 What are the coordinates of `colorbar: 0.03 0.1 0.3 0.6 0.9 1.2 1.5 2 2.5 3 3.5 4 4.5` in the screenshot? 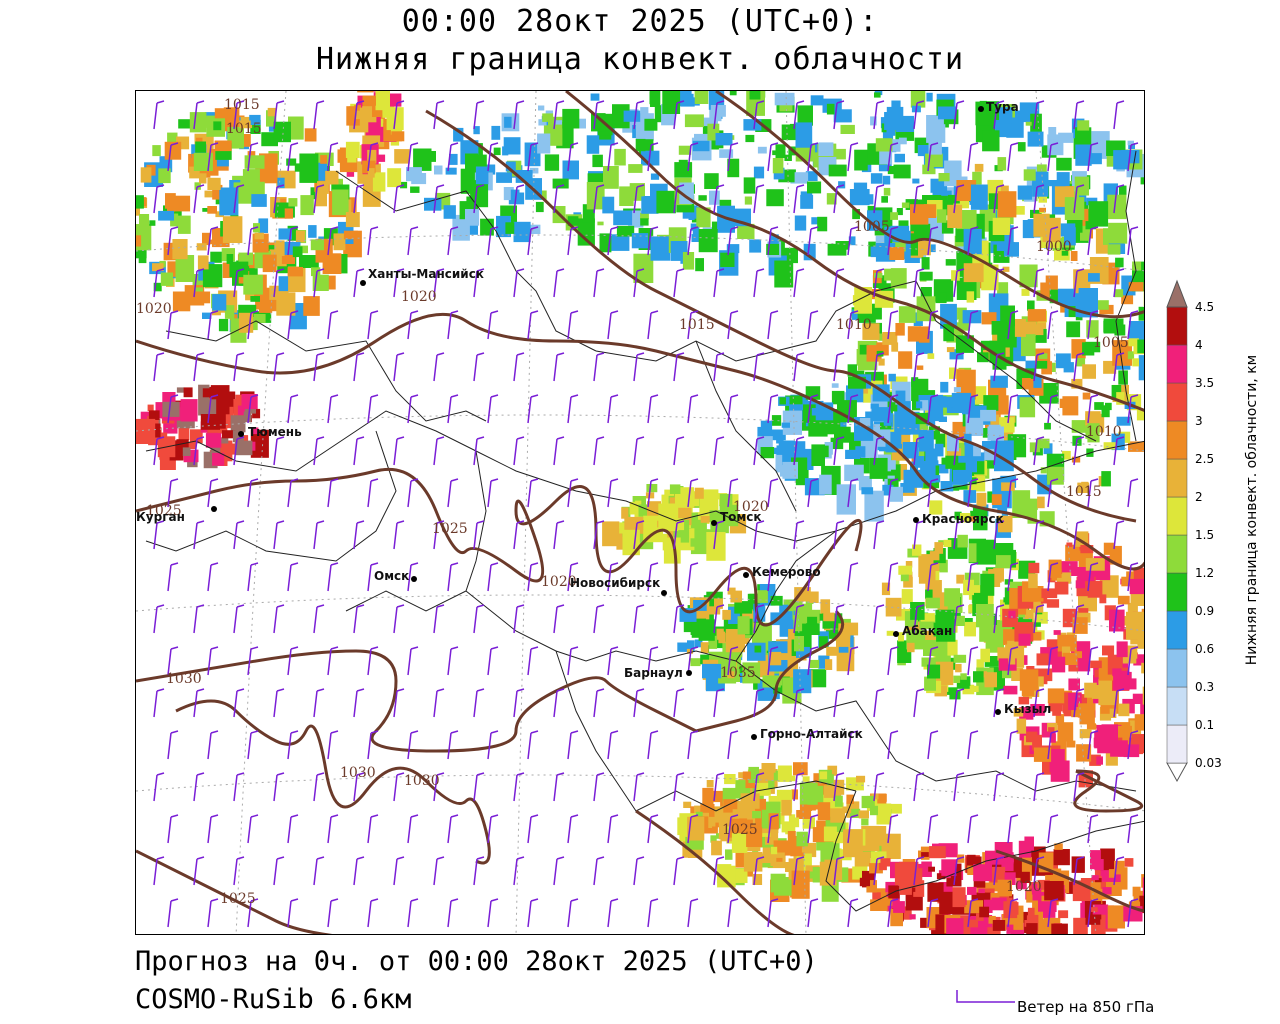 It's located at (1218, 520).